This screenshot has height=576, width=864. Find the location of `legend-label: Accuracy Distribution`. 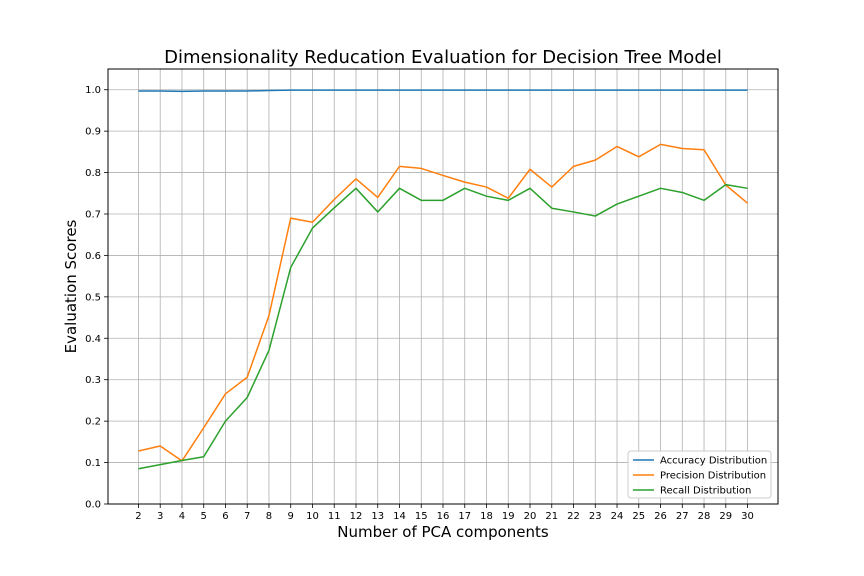

legend-label: Accuracy Distribution is located at coordinates (713, 461).